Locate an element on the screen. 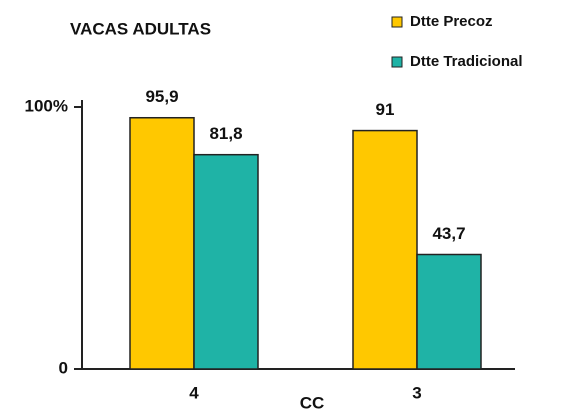 The image size is (564, 414). data-label: 43,7 is located at coordinates (448, 233).